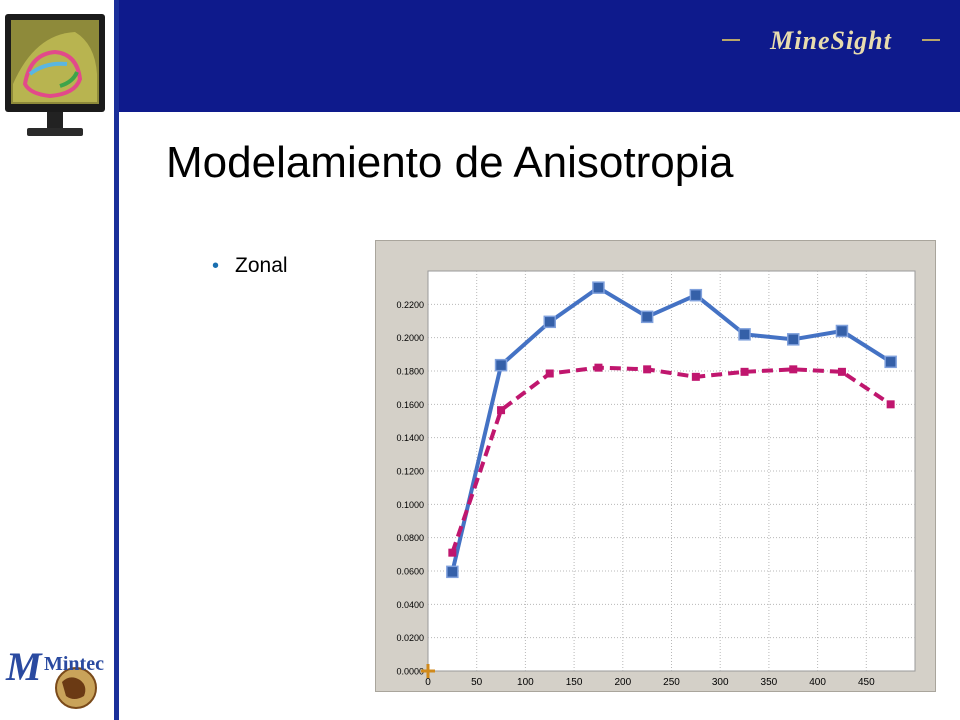 This screenshot has width=960, height=720. I want to click on x-tick-label: 0, so click(428, 682).